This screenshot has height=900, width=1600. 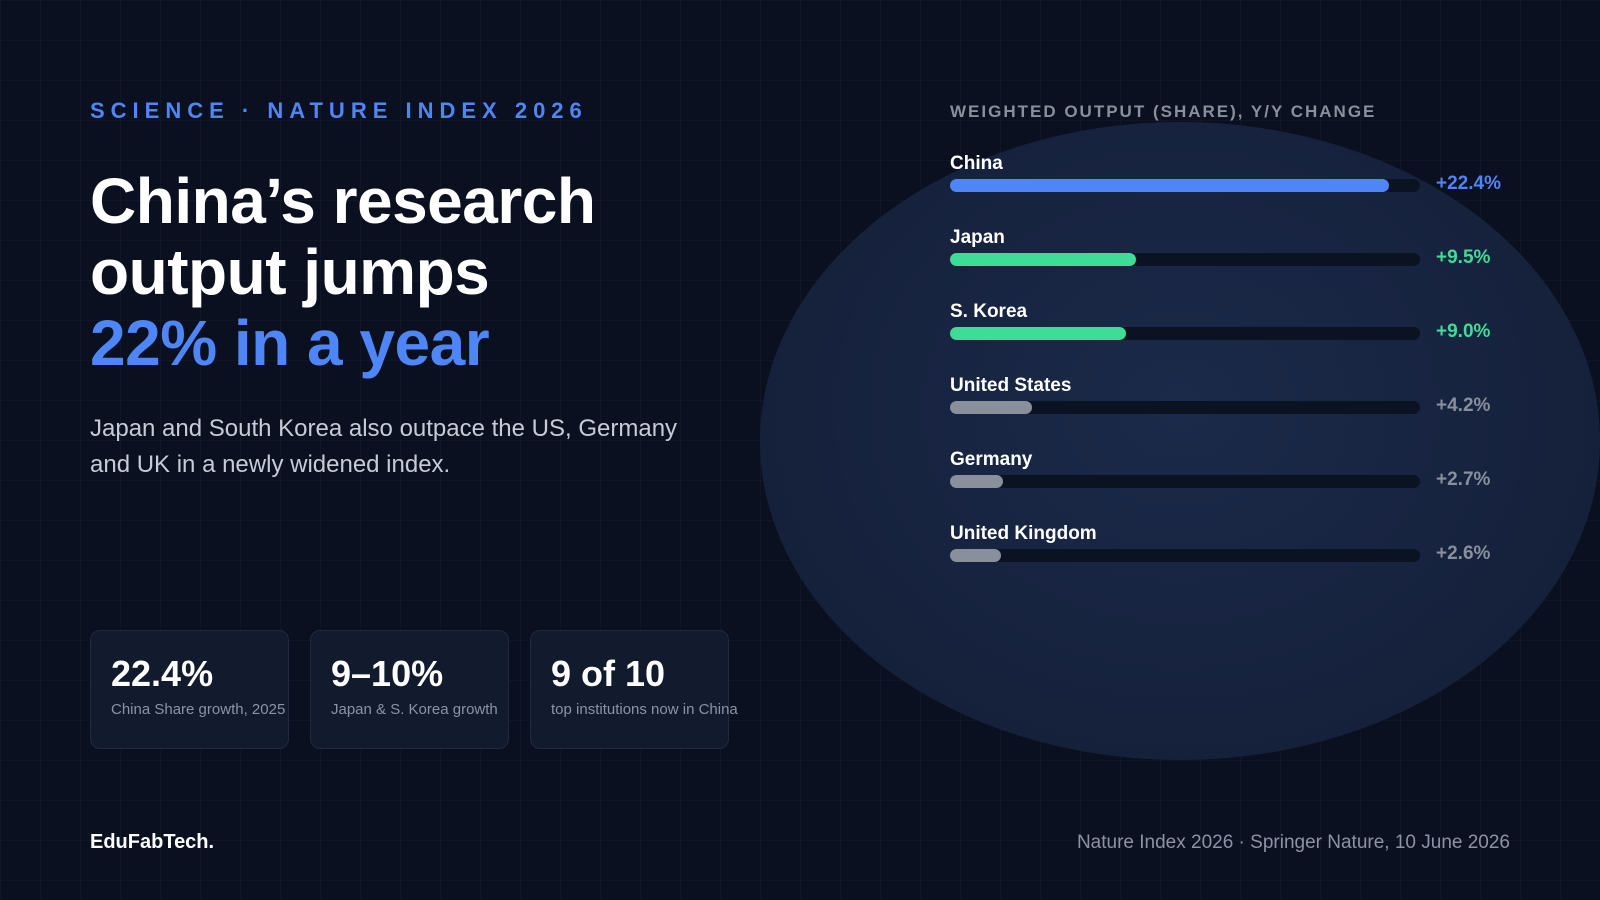 I want to click on headline-line-1: China’s research, so click(x=343, y=201).